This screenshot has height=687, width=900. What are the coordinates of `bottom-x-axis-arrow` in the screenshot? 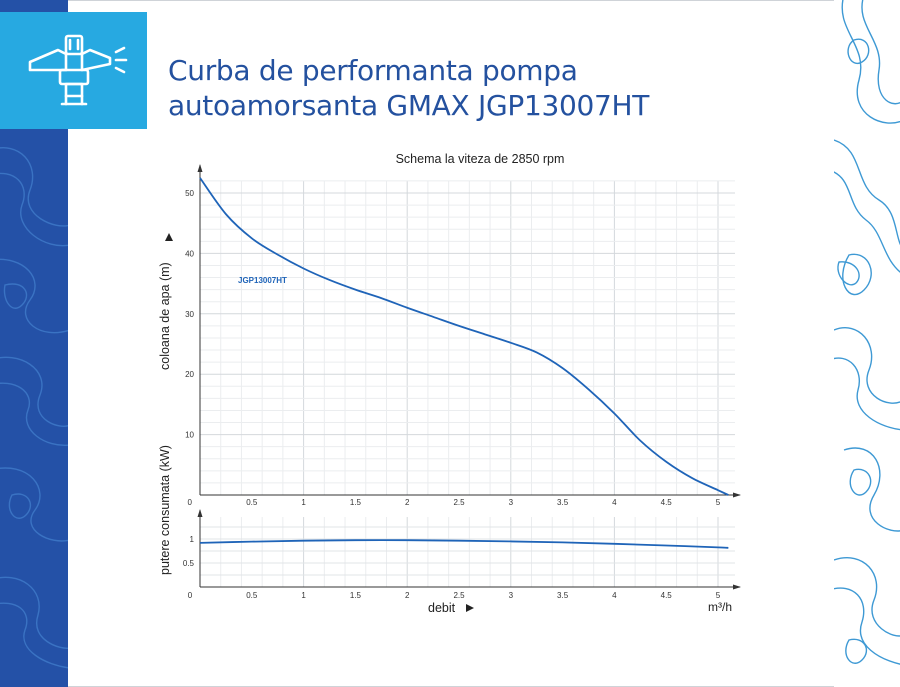 It's located at (737, 587).